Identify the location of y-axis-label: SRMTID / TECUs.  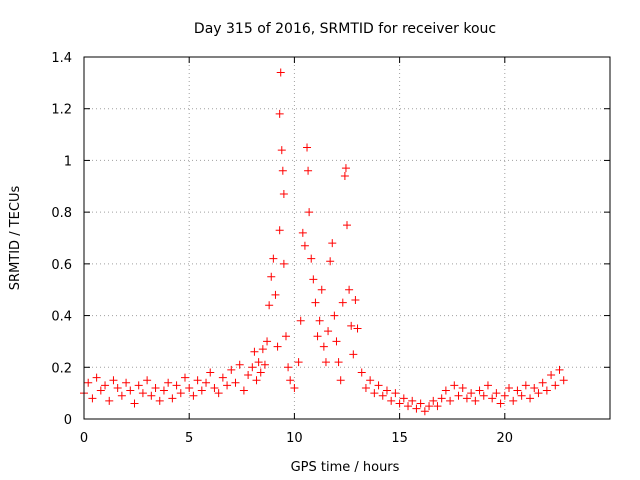
(15, 238).